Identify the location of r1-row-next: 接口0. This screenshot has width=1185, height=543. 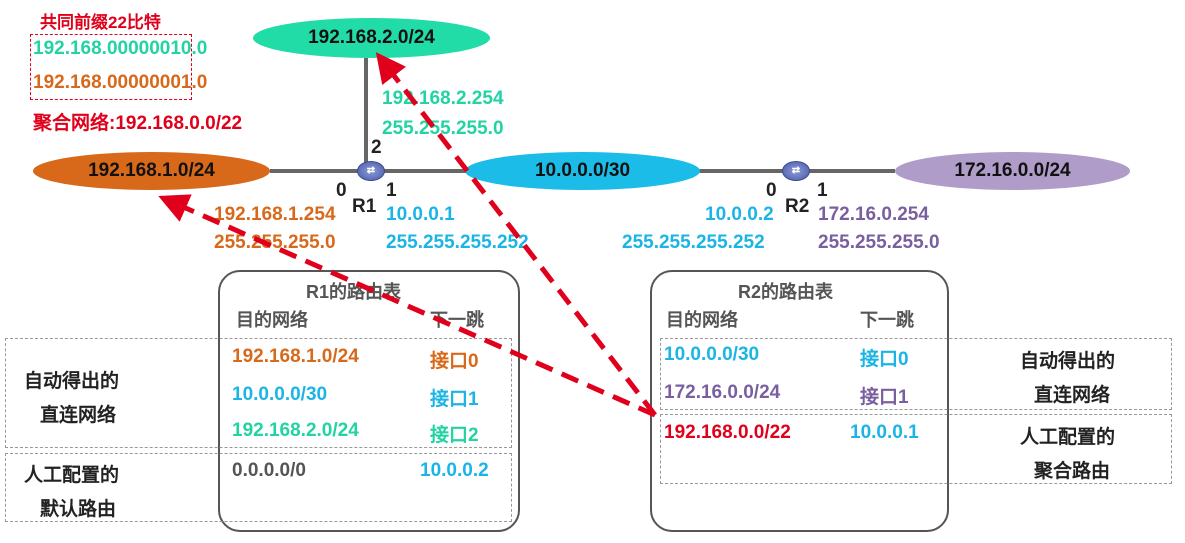
(454, 361).